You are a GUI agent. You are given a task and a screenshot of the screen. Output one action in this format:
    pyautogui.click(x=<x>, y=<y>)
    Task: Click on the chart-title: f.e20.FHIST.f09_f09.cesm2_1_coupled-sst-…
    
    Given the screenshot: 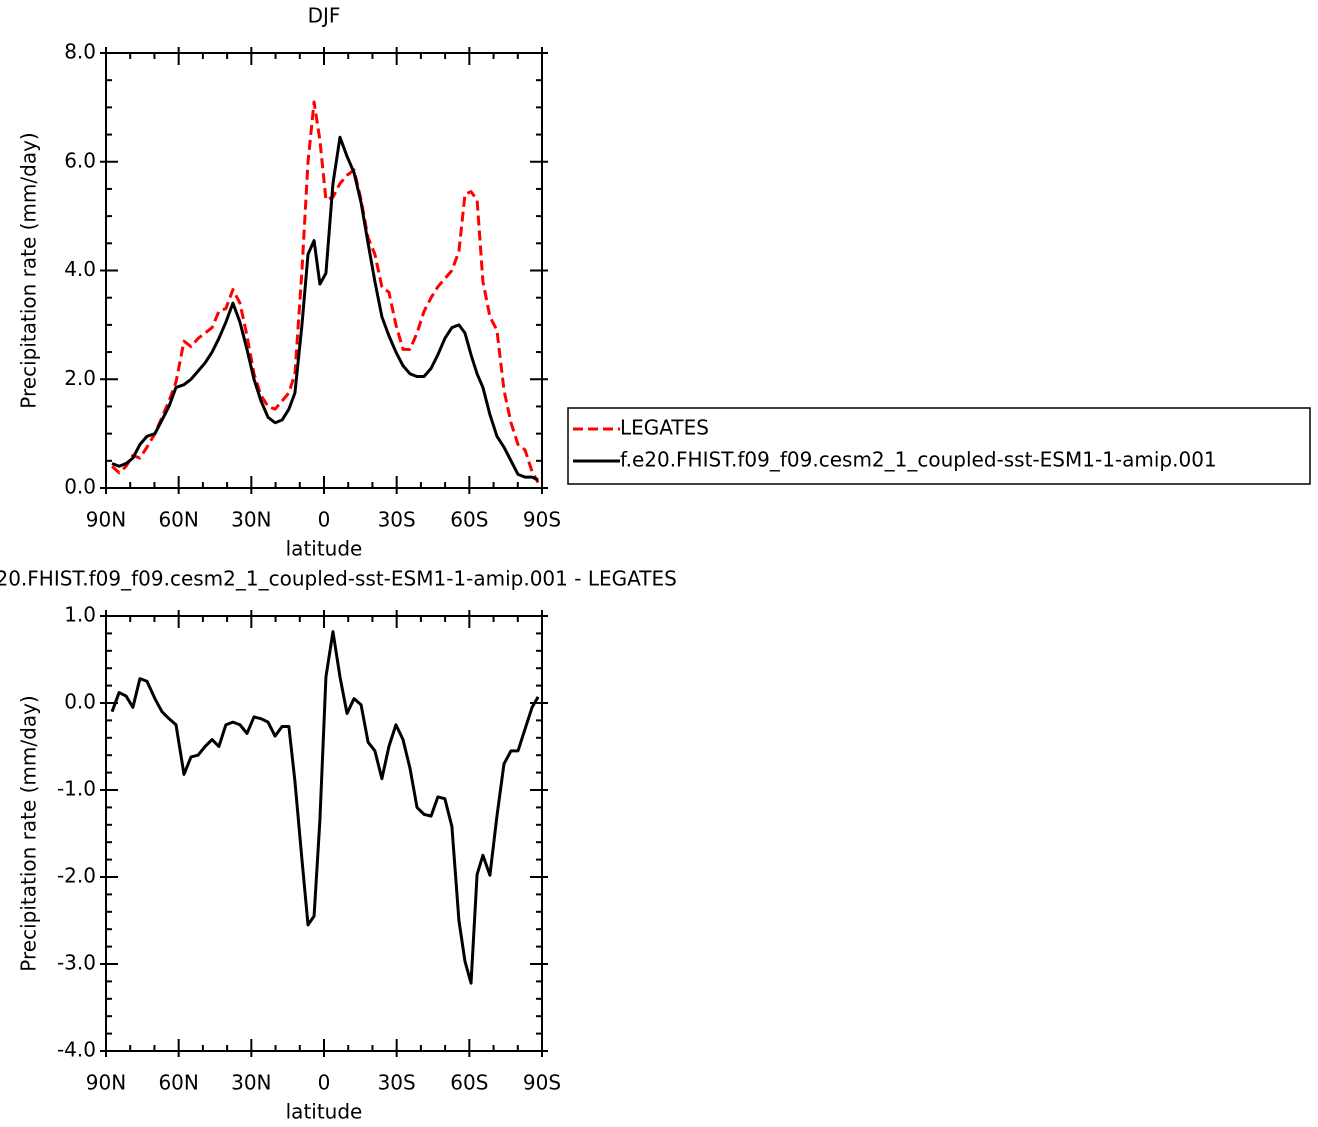 What is the action you would take?
    pyautogui.click(x=338, y=579)
    